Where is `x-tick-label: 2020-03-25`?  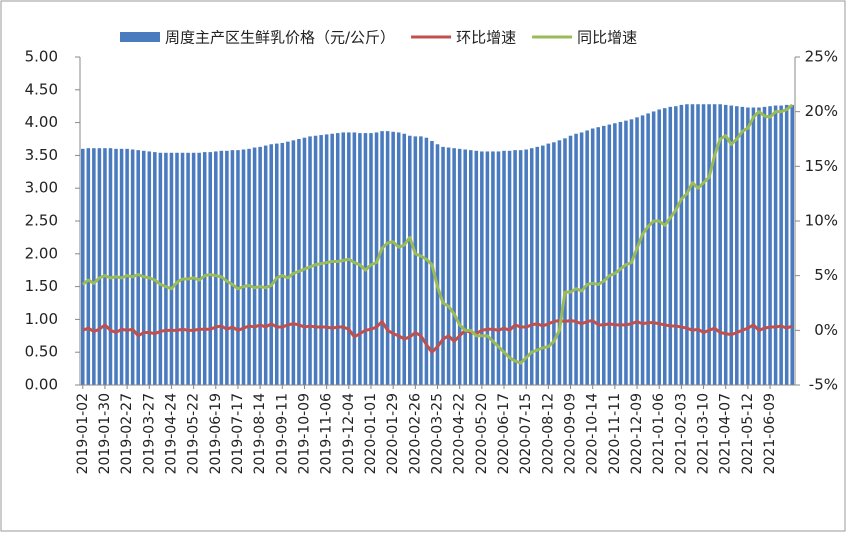
x-tick-label: 2020-03-25 is located at coordinates (438, 433).